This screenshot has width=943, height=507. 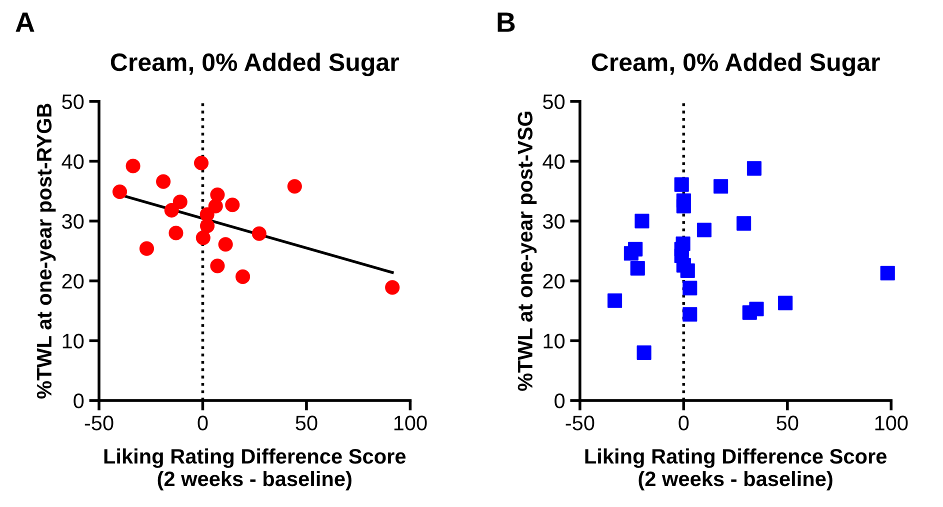 What do you see at coordinates (25, 22) in the screenshot?
I see `text: A` at bounding box center [25, 22].